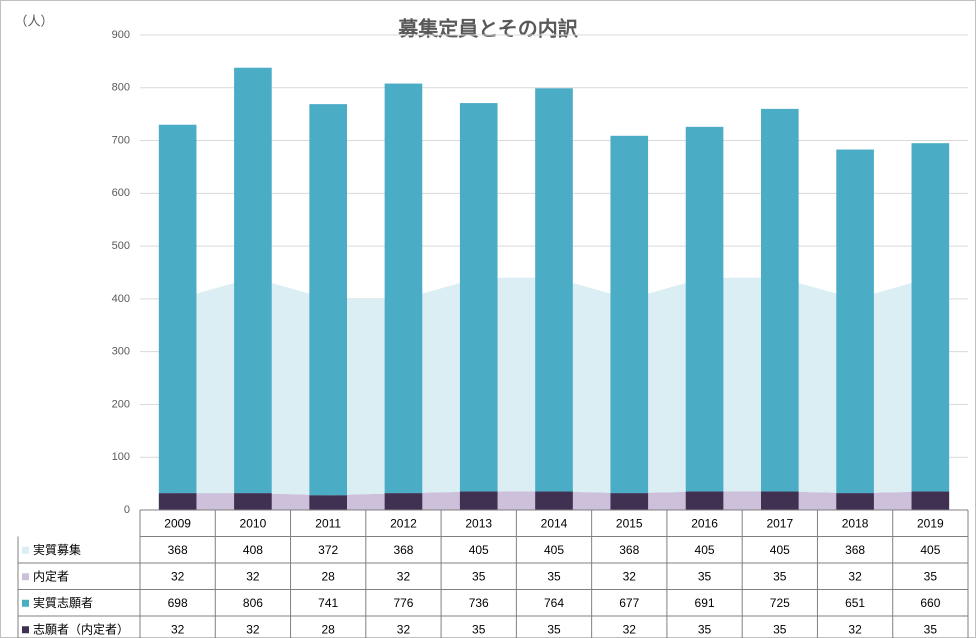 The image size is (976, 638). Describe the element at coordinates (780, 603) in the screenshot. I see `table-value: 725` at that location.